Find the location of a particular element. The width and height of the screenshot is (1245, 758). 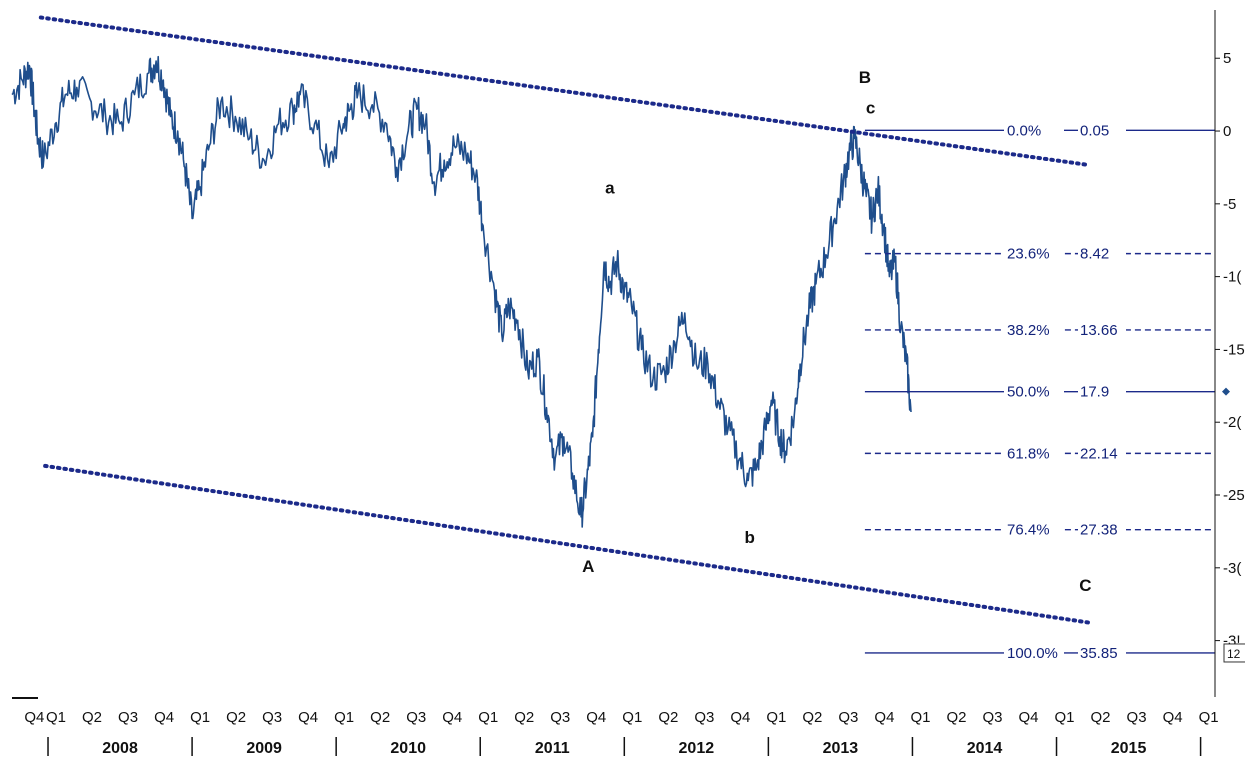

x-quarter-label-2: Q2 is located at coordinates (92, 717).